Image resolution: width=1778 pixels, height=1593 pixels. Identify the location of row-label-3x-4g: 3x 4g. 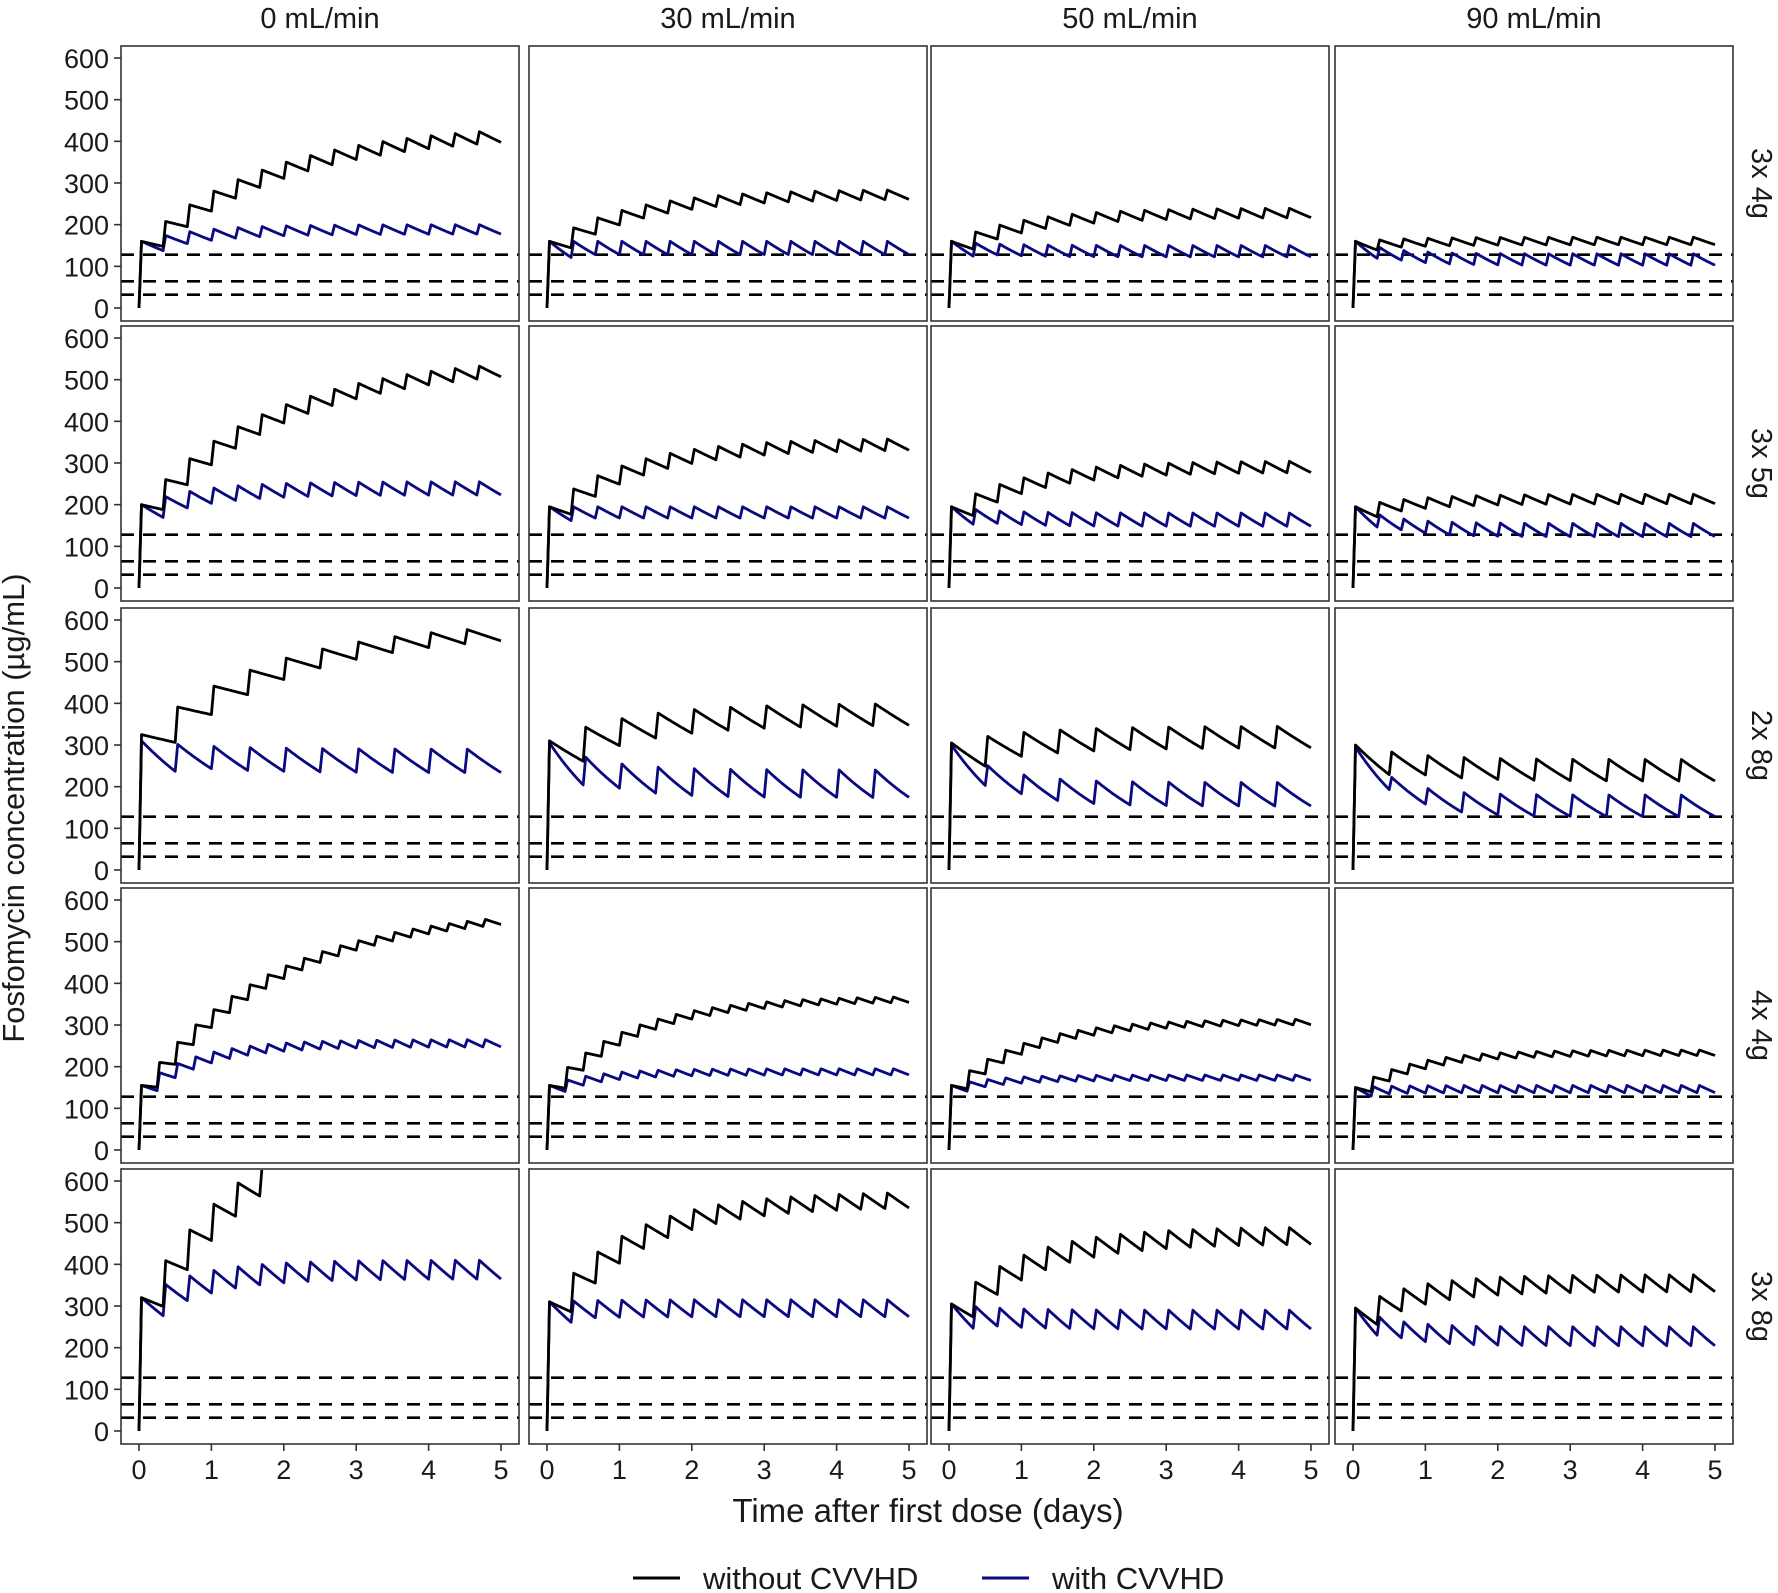
(1761, 183).